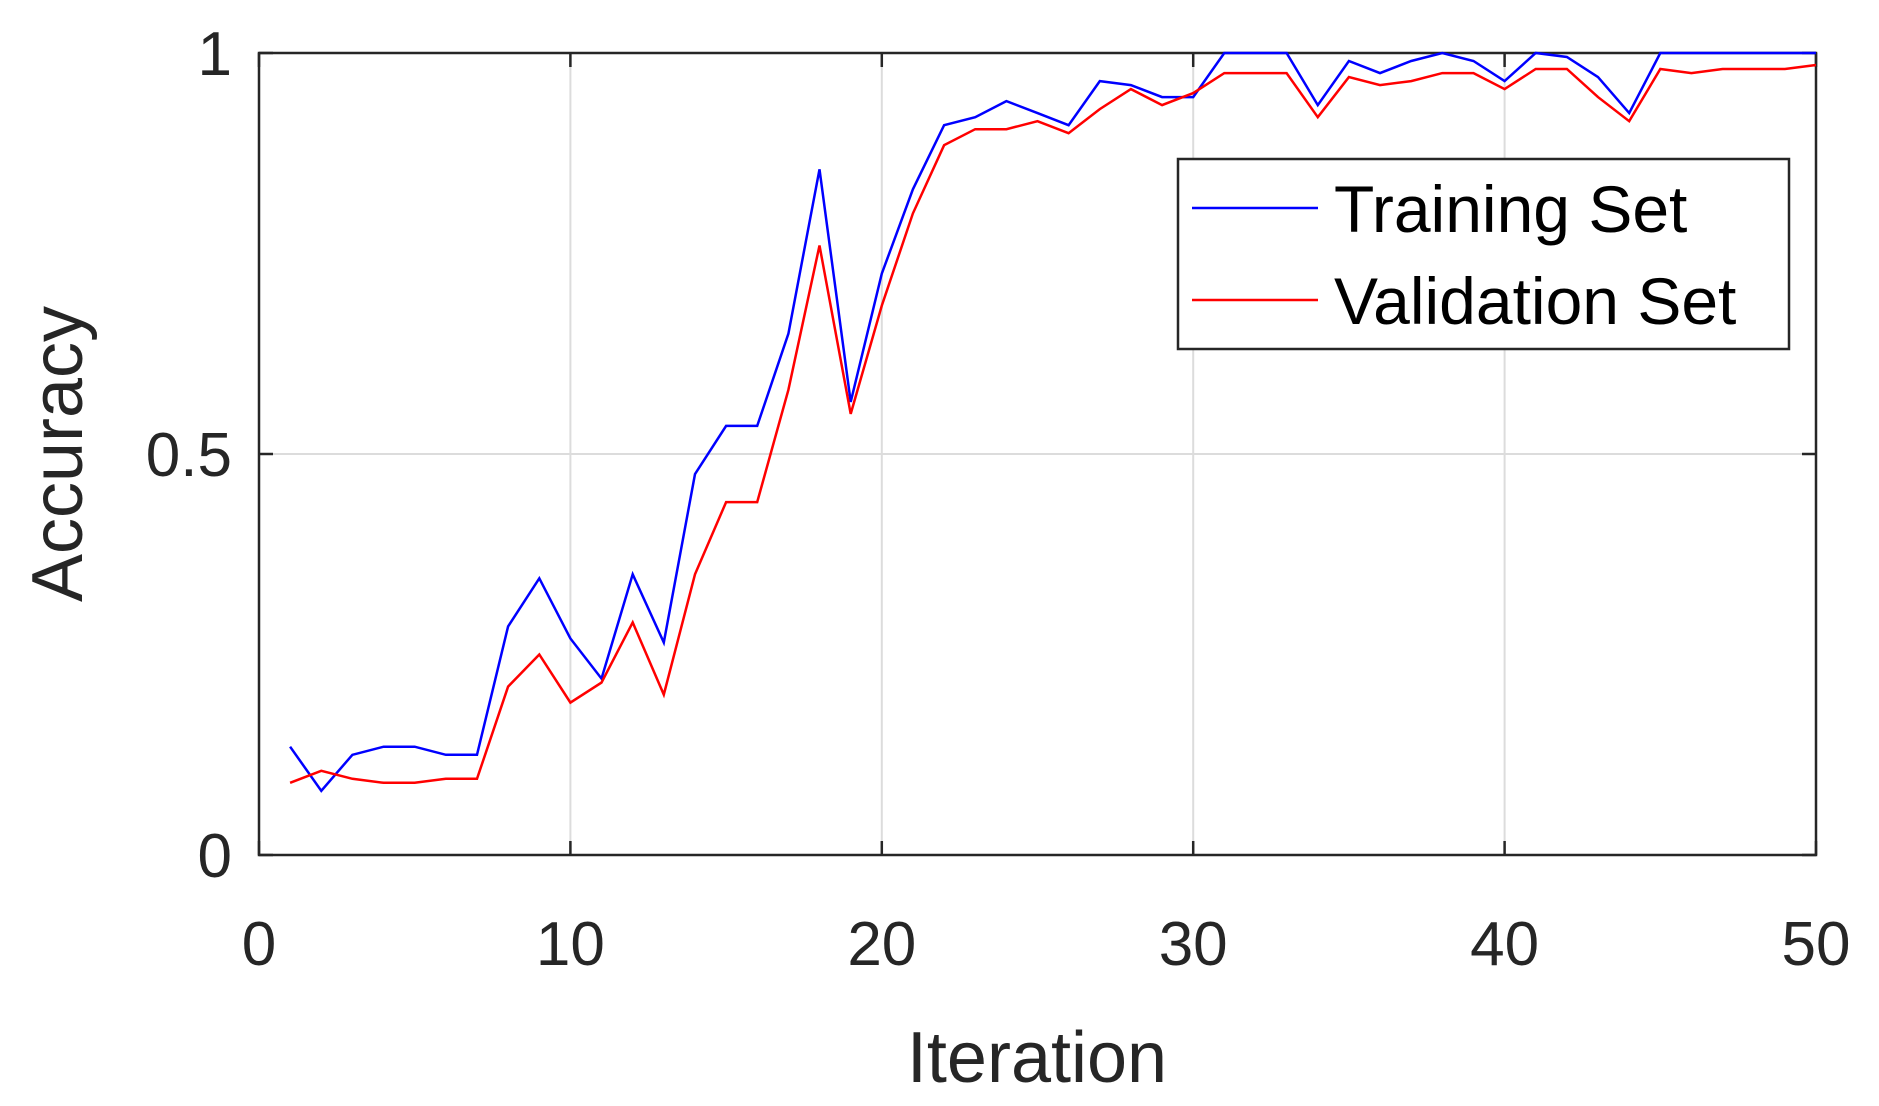 This screenshot has height=1106, width=1879. What do you see at coordinates (1037, 1058) in the screenshot?
I see `x-axis-label: Iteration` at bounding box center [1037, 1058].